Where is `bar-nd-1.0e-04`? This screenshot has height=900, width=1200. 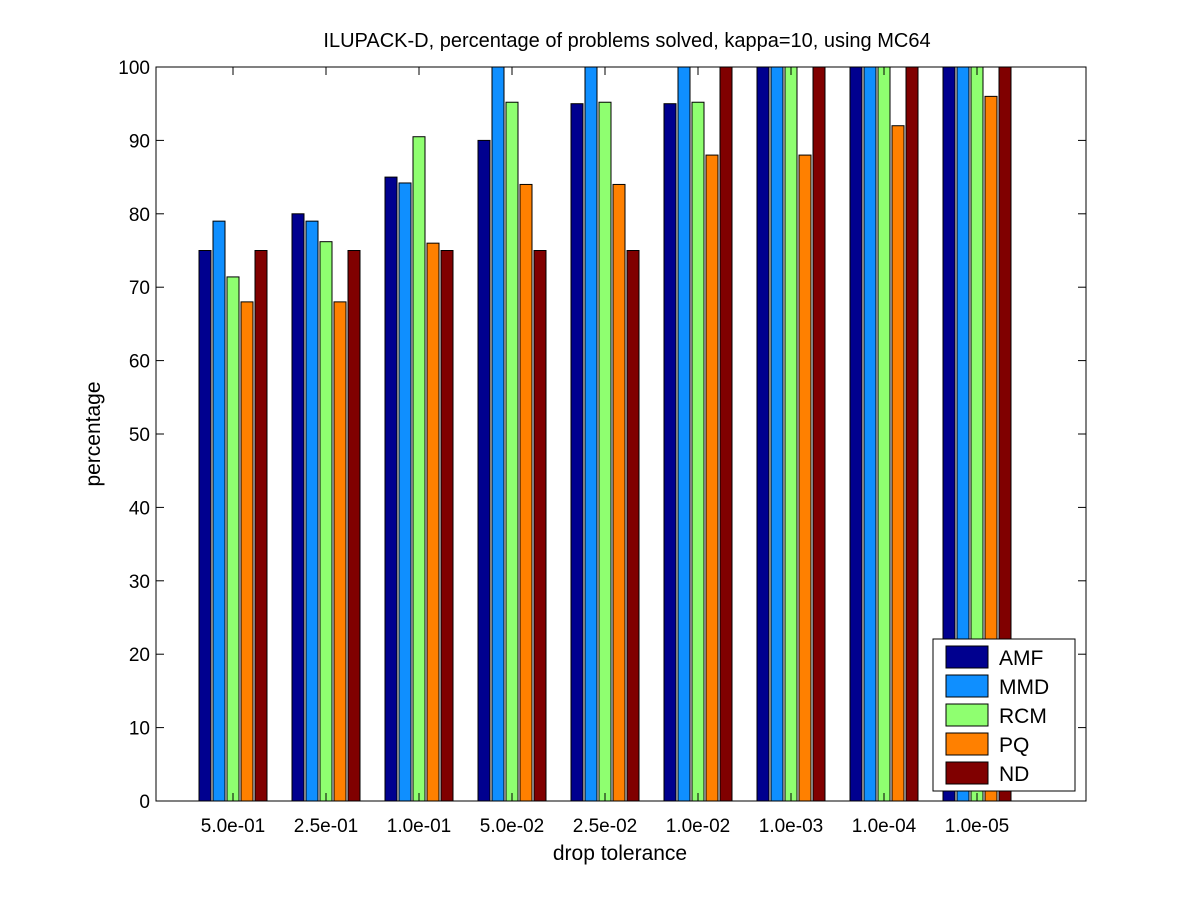 bar-nd-1.0e-04 is located at coordinates (912, 434).